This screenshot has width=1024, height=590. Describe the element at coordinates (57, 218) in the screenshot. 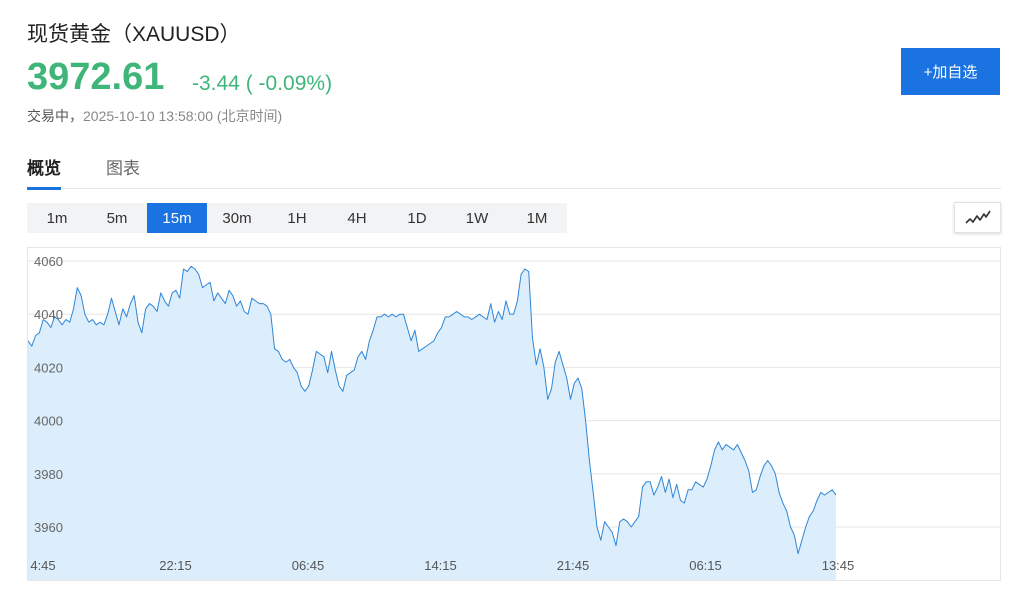

I see `period-1m: 1m` at that location.